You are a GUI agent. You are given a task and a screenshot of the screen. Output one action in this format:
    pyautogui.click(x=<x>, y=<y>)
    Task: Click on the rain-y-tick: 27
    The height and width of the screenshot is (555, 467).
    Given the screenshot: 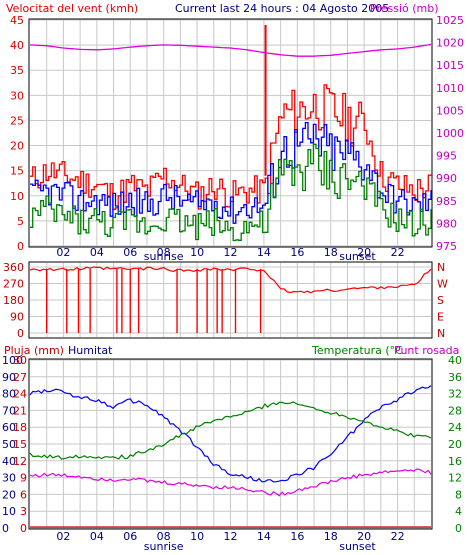 What is the action you would take?
    pyautogui.click(x=20, y=377)
    